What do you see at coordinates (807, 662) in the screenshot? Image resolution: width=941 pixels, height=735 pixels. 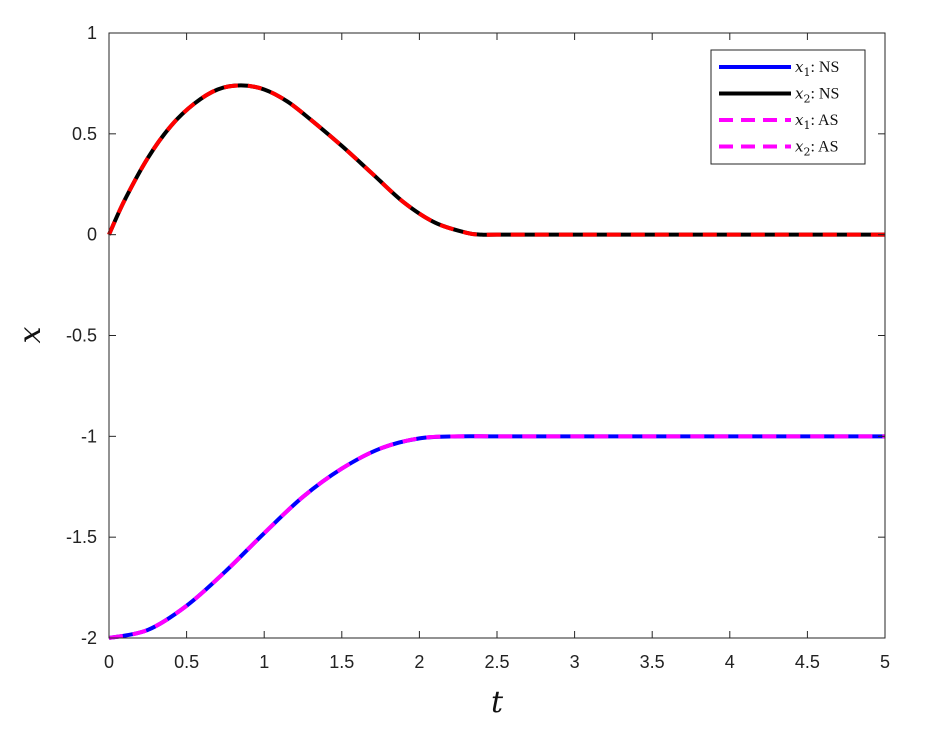 I see `x-tick-label: 4.5` at bounding box center [807, 662].